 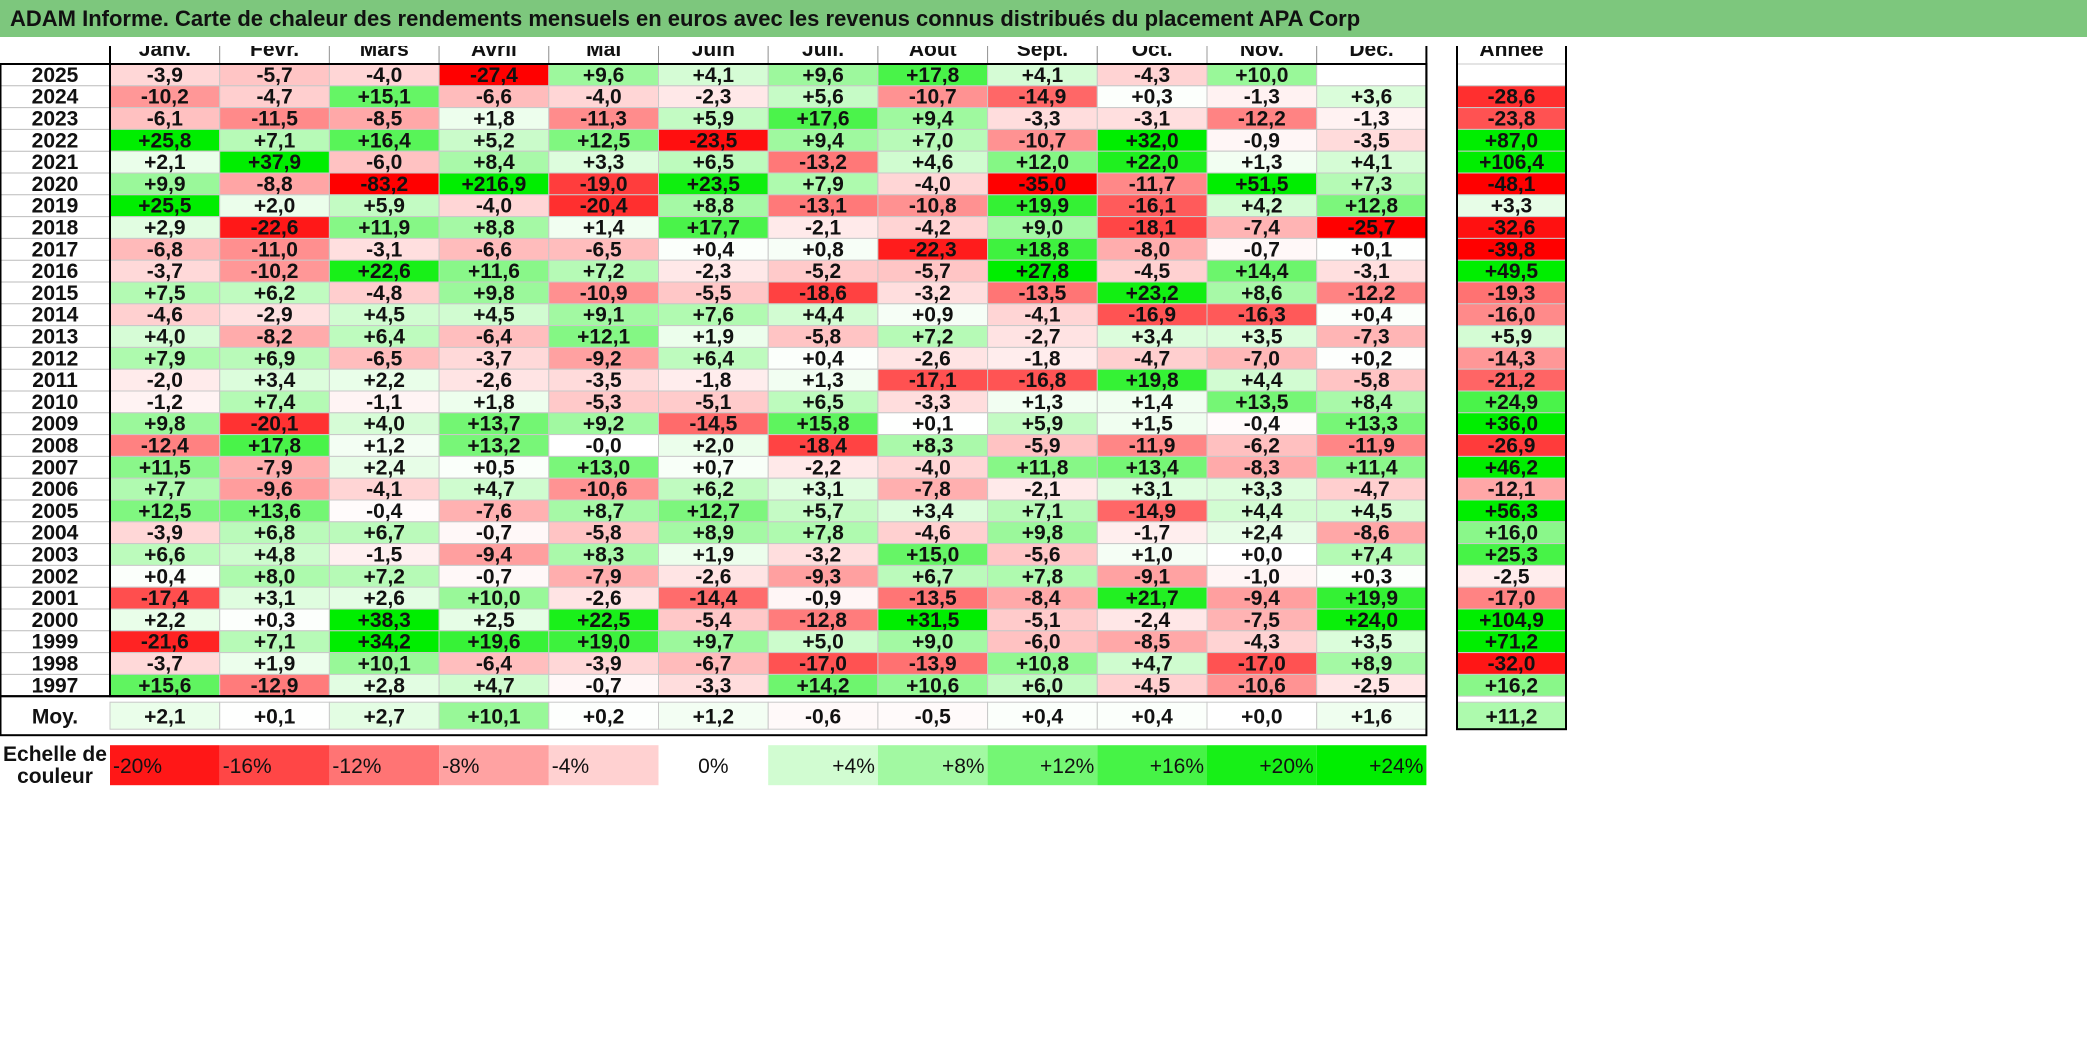 What do you see at coordinates (164, 228) in the screenshot?
I see `heat-cell-value: +2,9` at bounding box center [164, 228].